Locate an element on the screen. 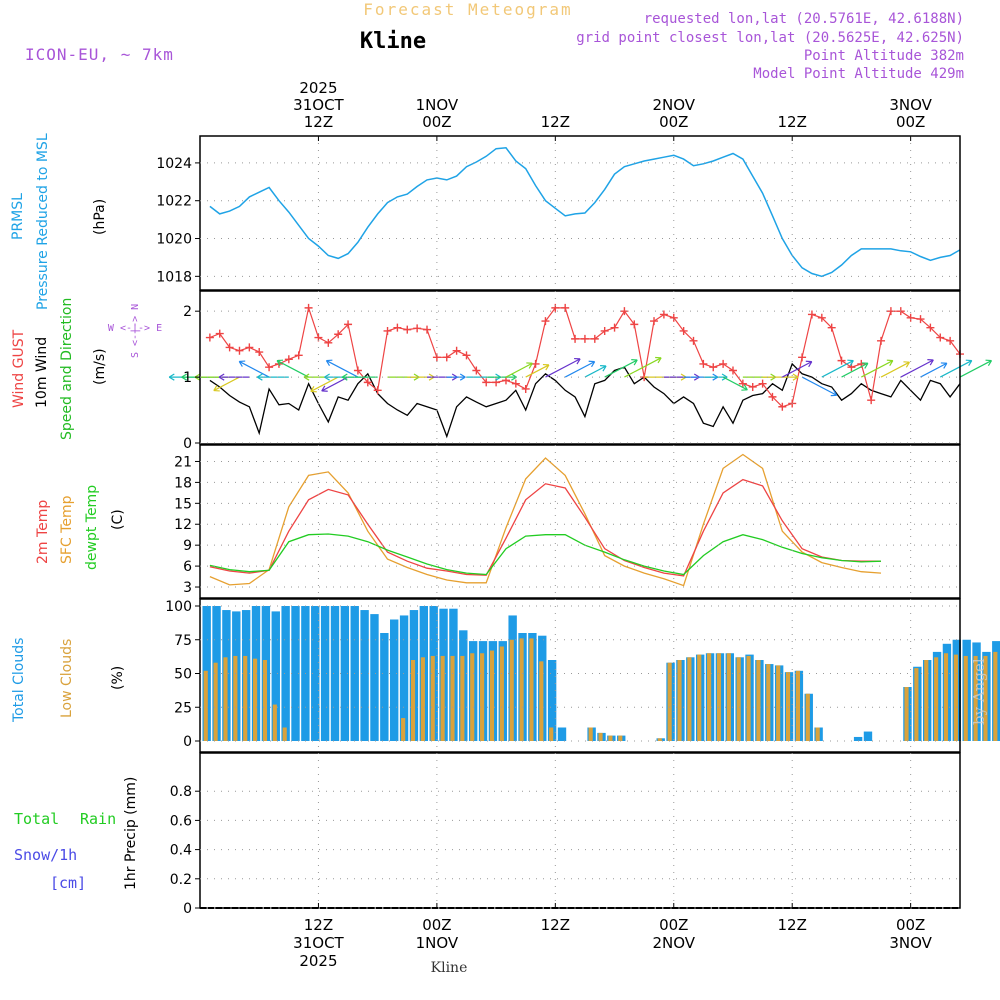 The width and height of the screenshot is (1000, 1000). temp-2m-line is located at coordinates (545, 527).